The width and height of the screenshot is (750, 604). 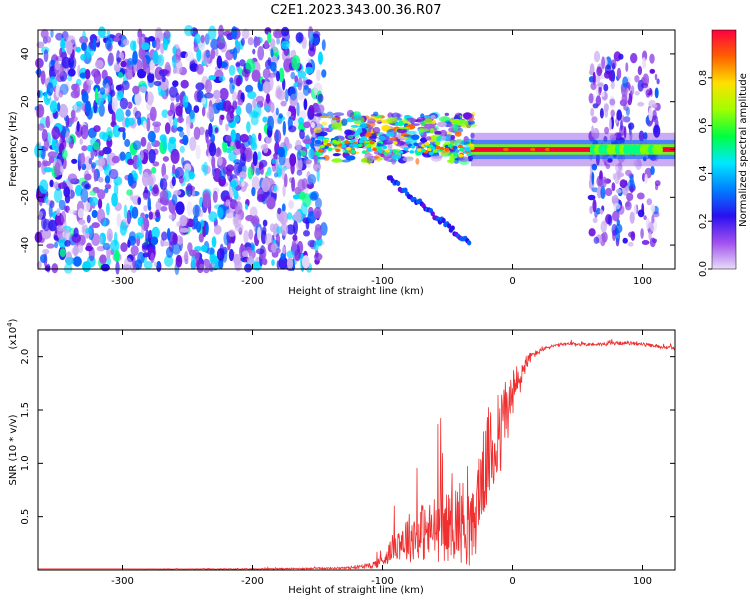 I want to click on colorbar-tick-label: 0.4, so click(x=703, y=173).